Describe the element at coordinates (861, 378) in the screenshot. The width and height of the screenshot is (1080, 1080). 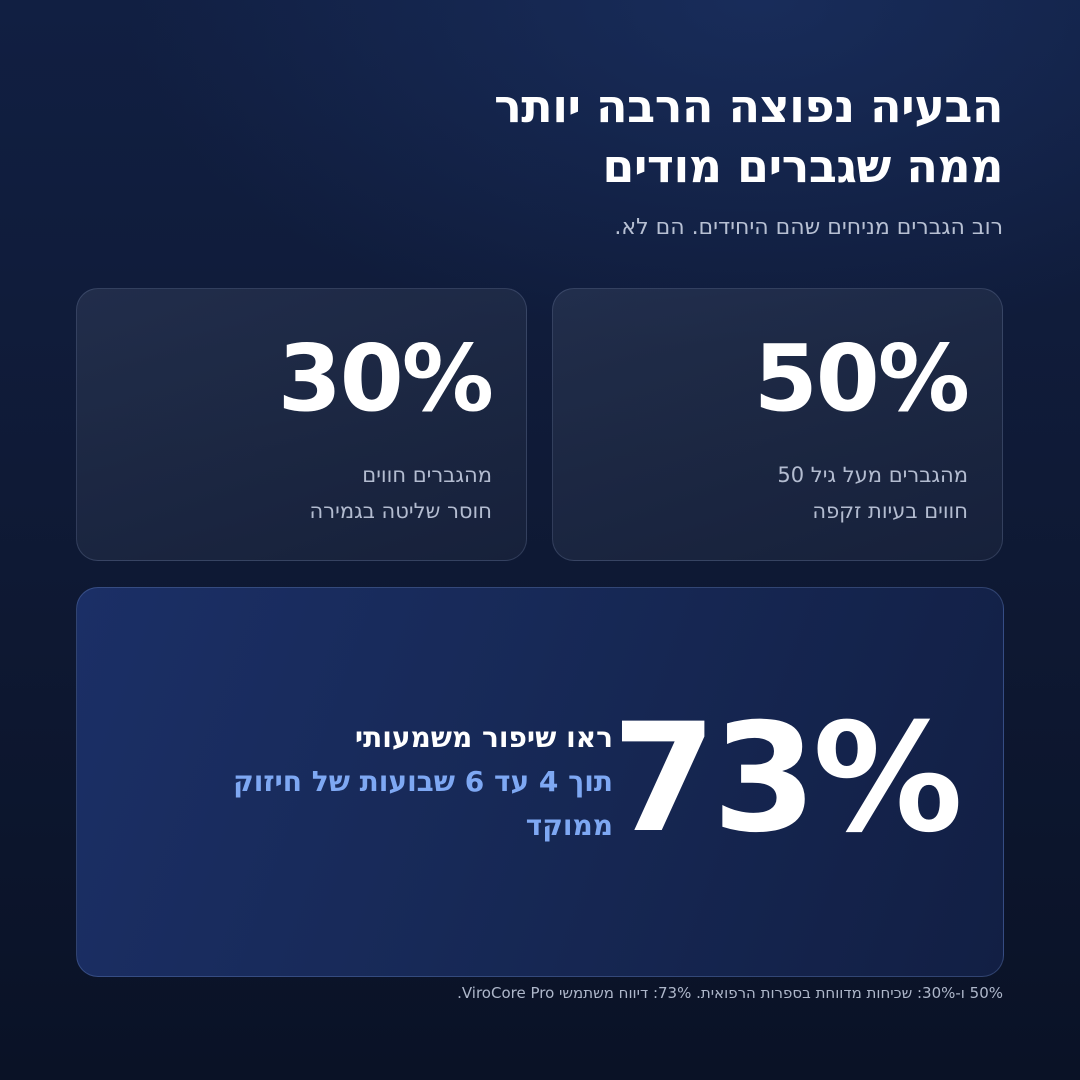
I see `stat-value: 50%` at that location.